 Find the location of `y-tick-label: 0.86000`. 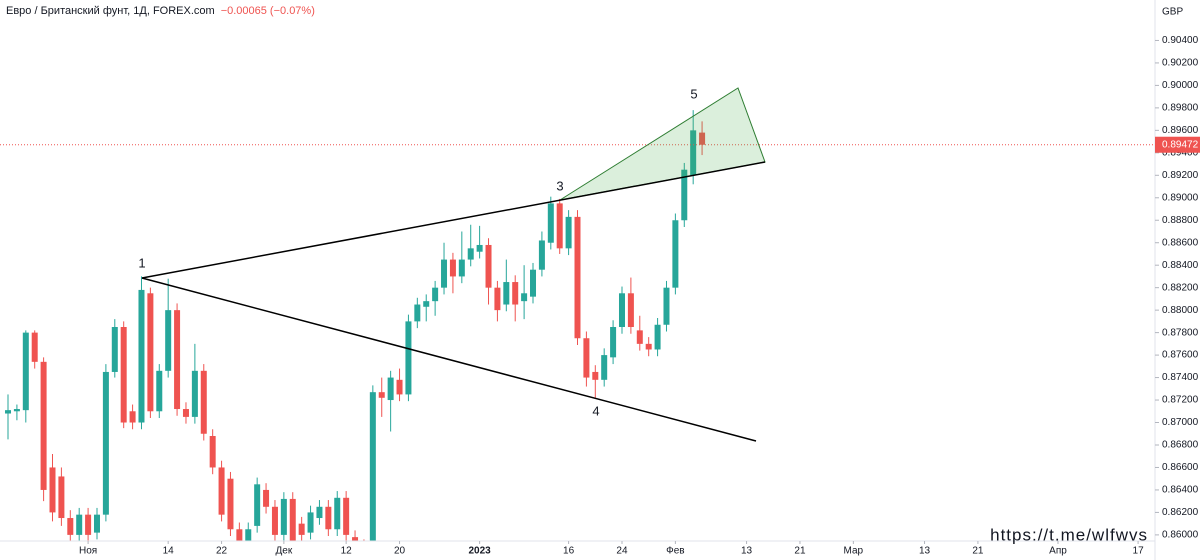

y-tick-label: 0.86000 is located at coordinates (1180, 535).